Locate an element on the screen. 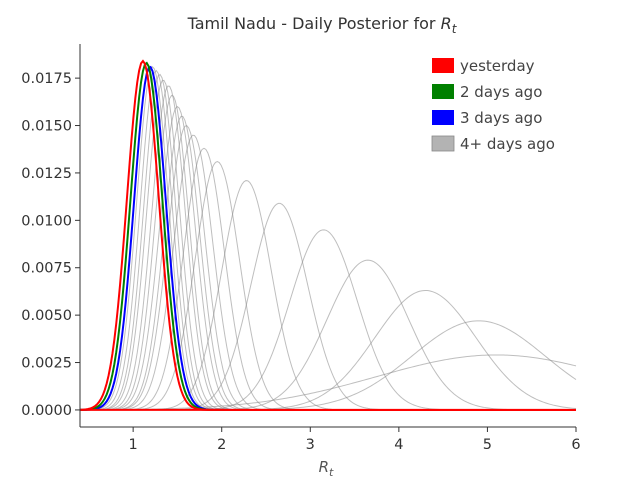 The width and height of the screenshot is (640, 480). chart-title-r: R is located at coordinates (446, 23).